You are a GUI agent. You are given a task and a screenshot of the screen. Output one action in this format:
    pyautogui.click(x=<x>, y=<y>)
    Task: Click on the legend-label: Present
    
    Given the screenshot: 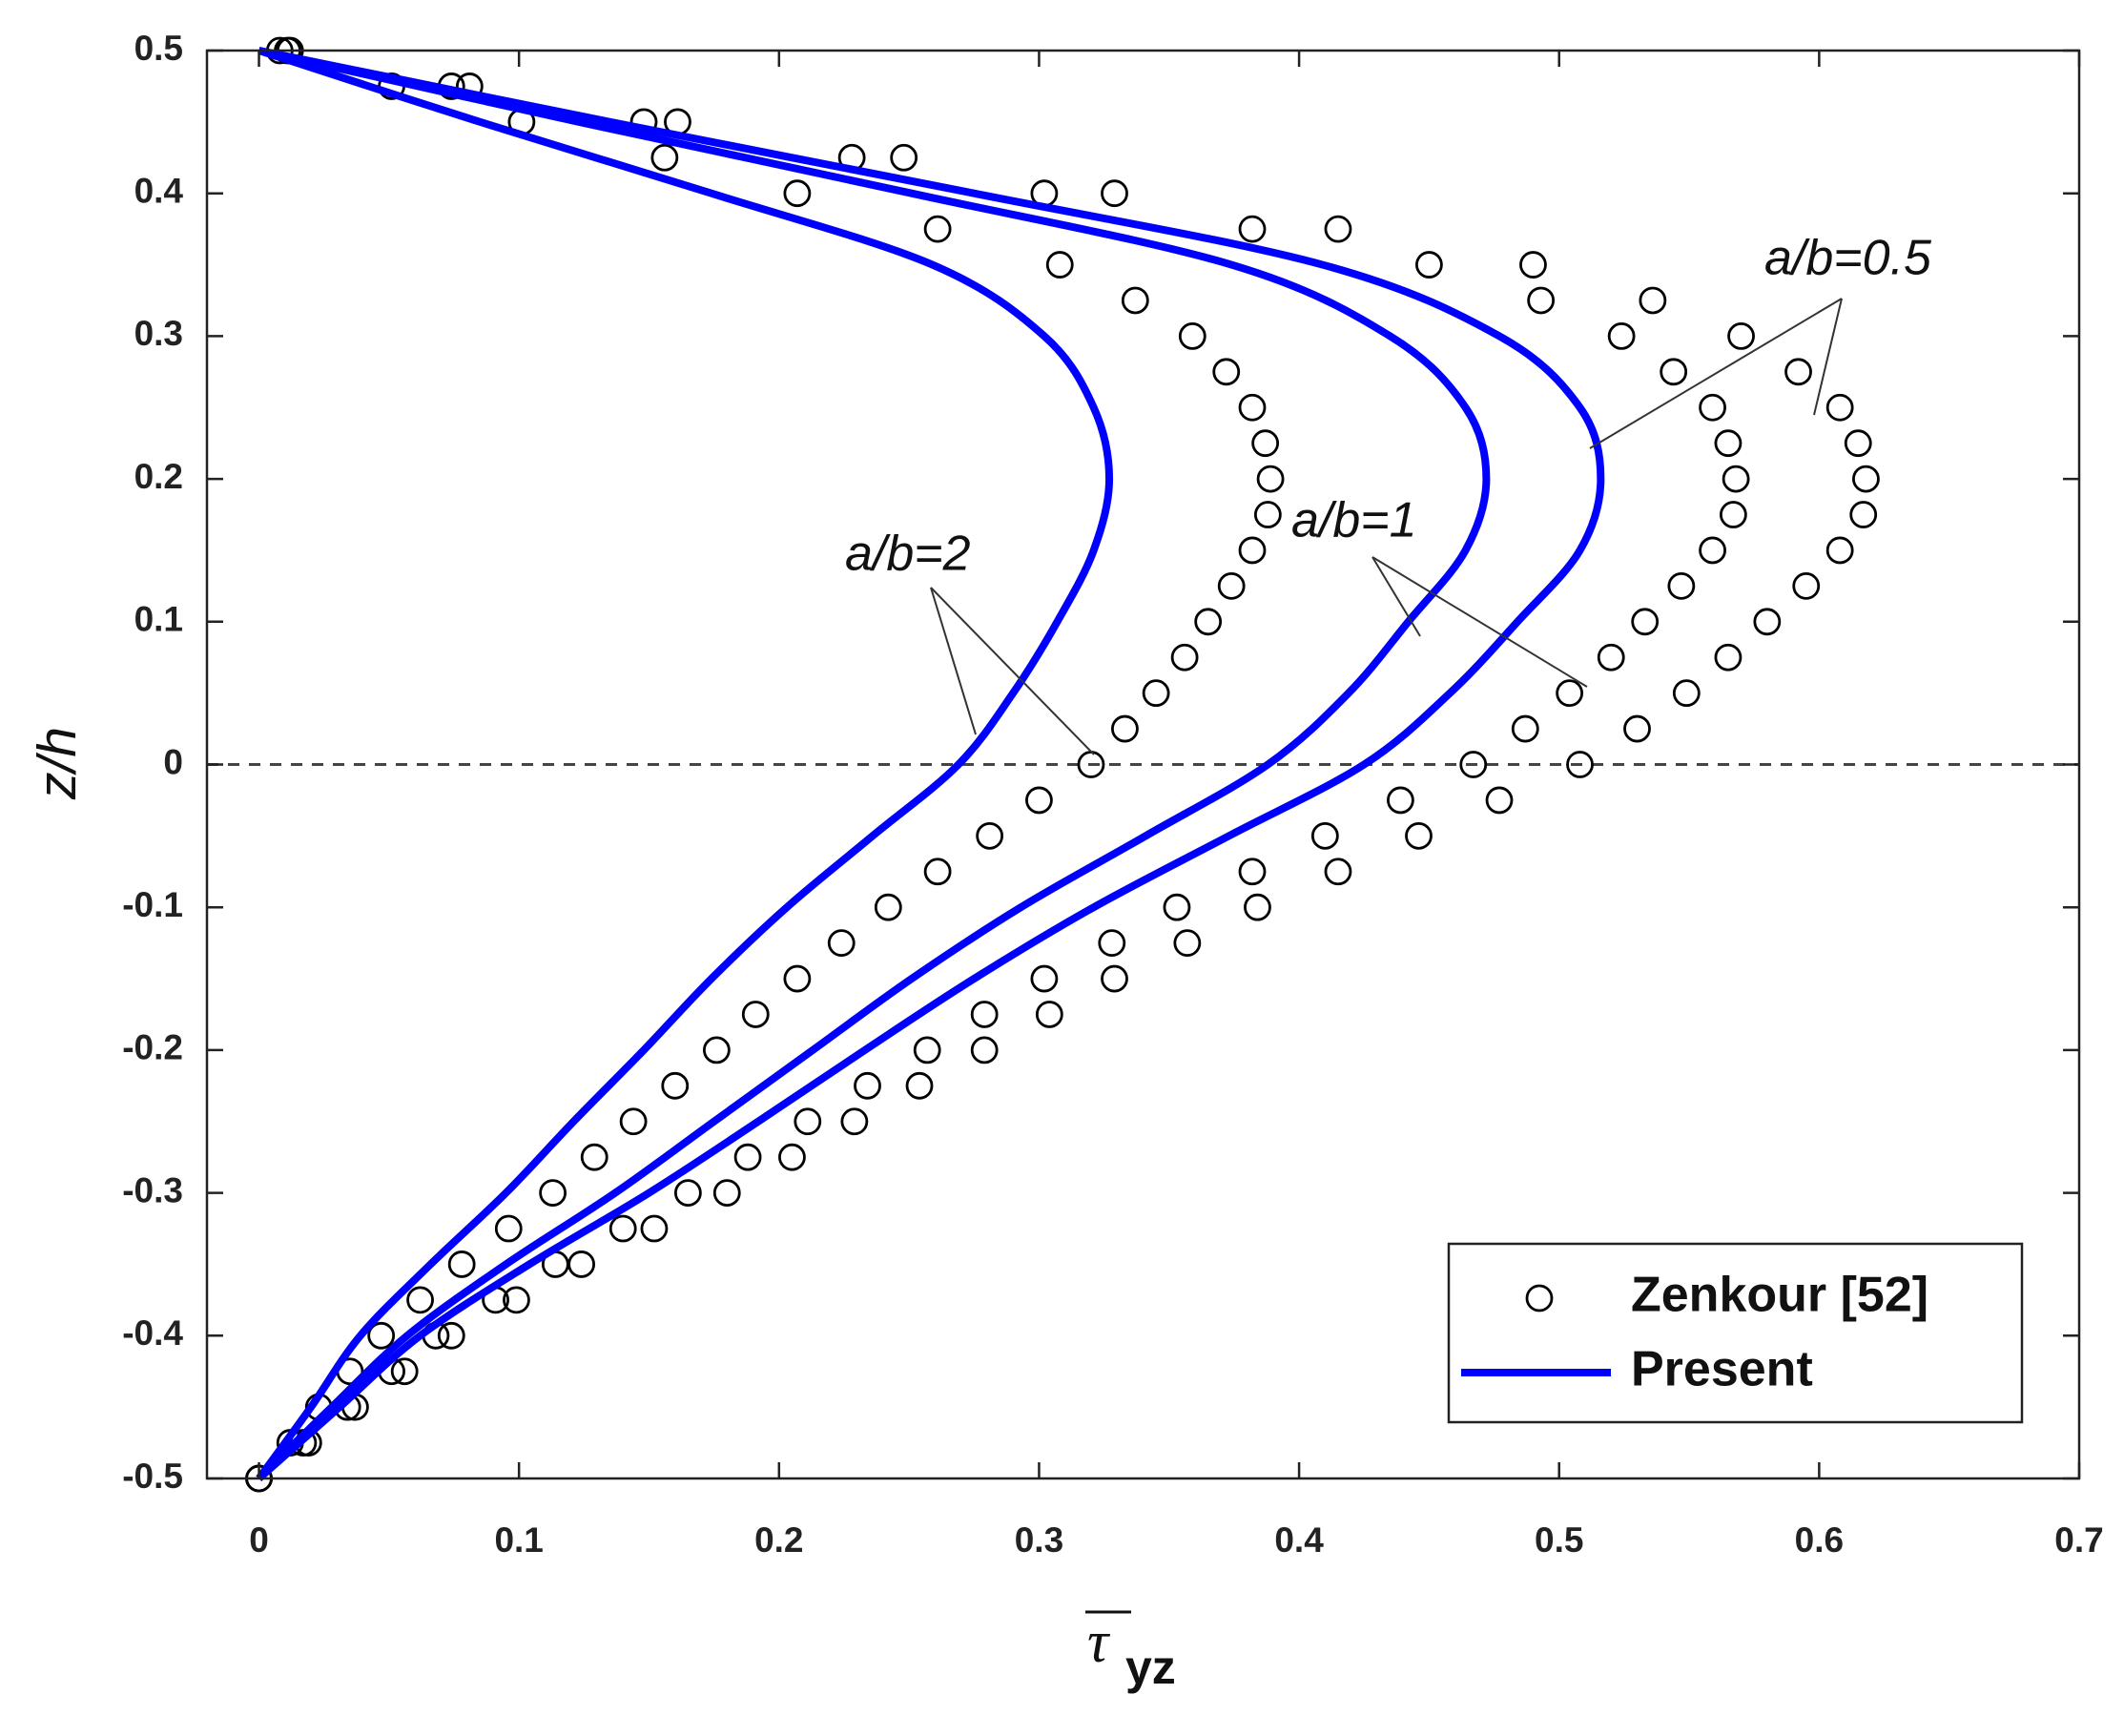 What is the action you would take?
    pyautogui.click(x=1722, y=1369)
    